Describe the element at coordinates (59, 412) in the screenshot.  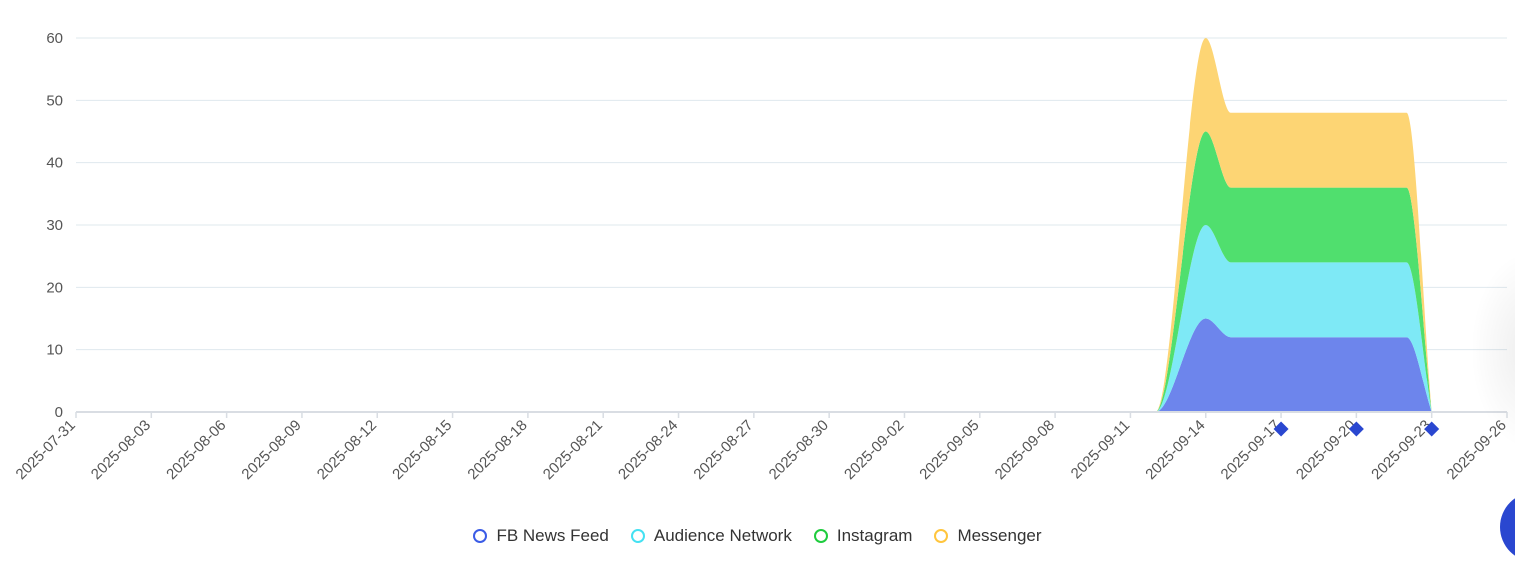
I see `y-tick-label: 0` at that location.